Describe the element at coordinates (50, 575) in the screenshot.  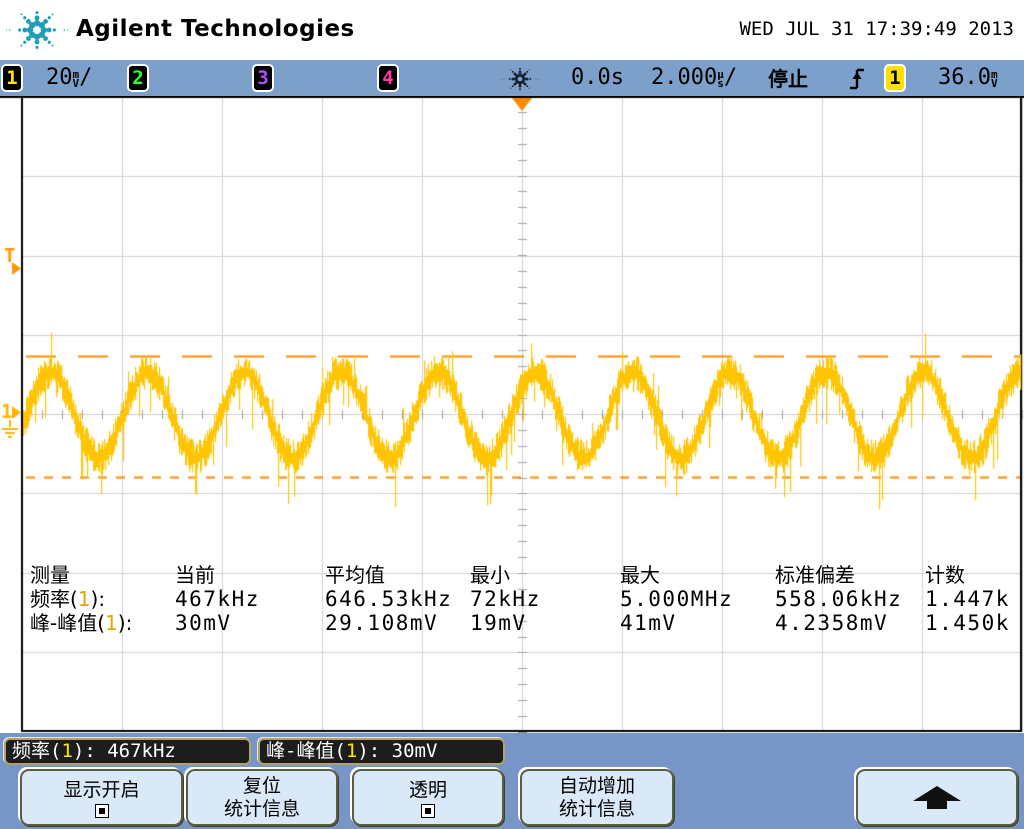
I see `meas-header-cell: 测量` at that location.